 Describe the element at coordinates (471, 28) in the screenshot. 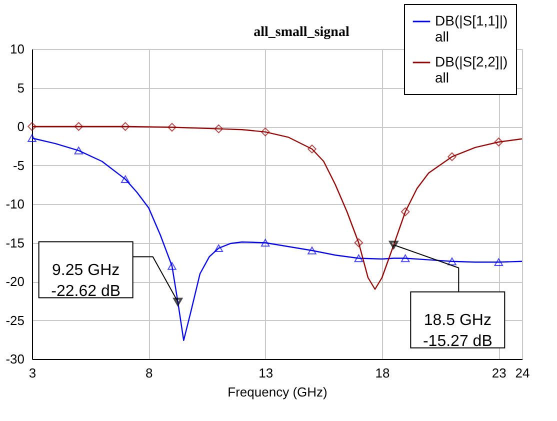

I see `legend-label: DB(|S[1,1]|) all` at that location.